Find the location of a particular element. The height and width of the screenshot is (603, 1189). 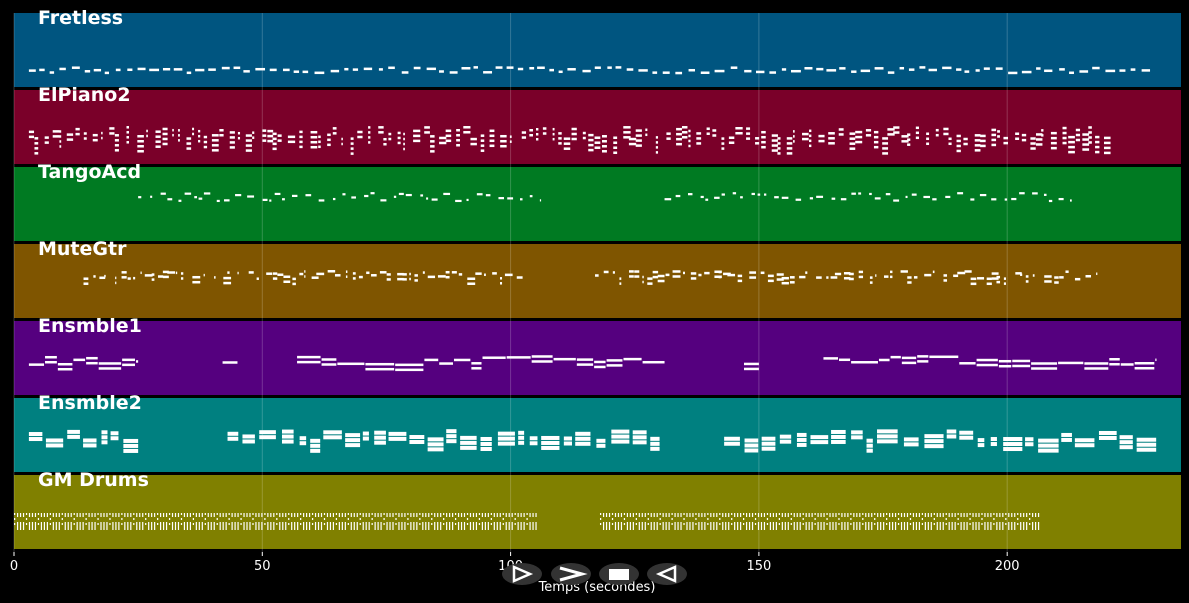

stop-button is located at coordinates (619, 574).